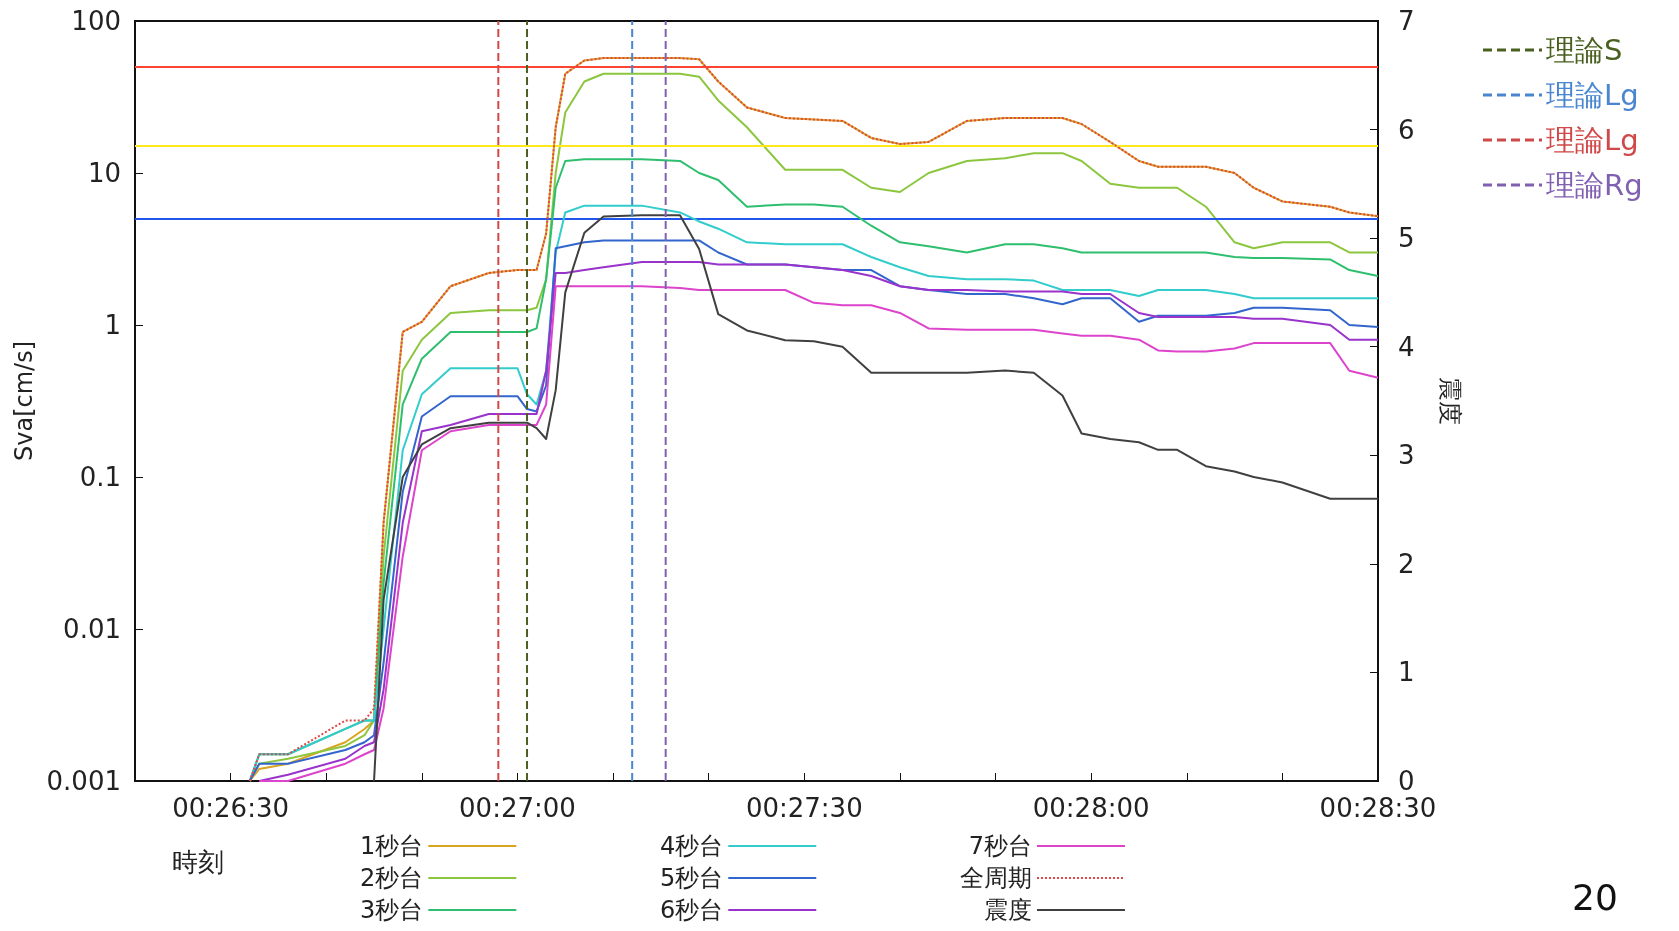 The height and width of the screenshot is (931, 1679). I want to click on y-axis-title: Sva[cm/s], so click(23, 401).